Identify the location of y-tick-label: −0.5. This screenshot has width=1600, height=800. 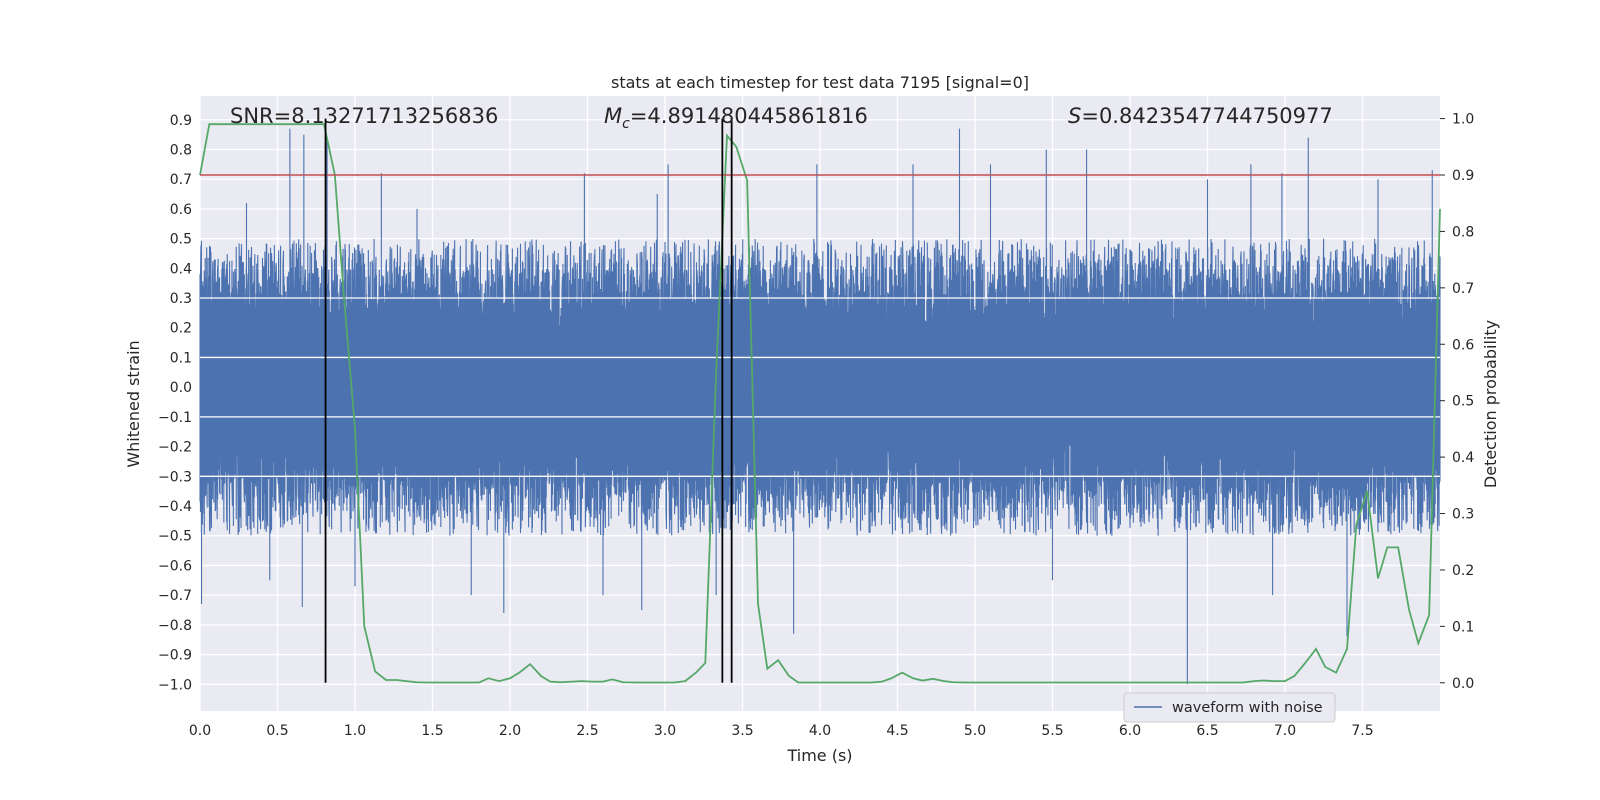
(175, 537).